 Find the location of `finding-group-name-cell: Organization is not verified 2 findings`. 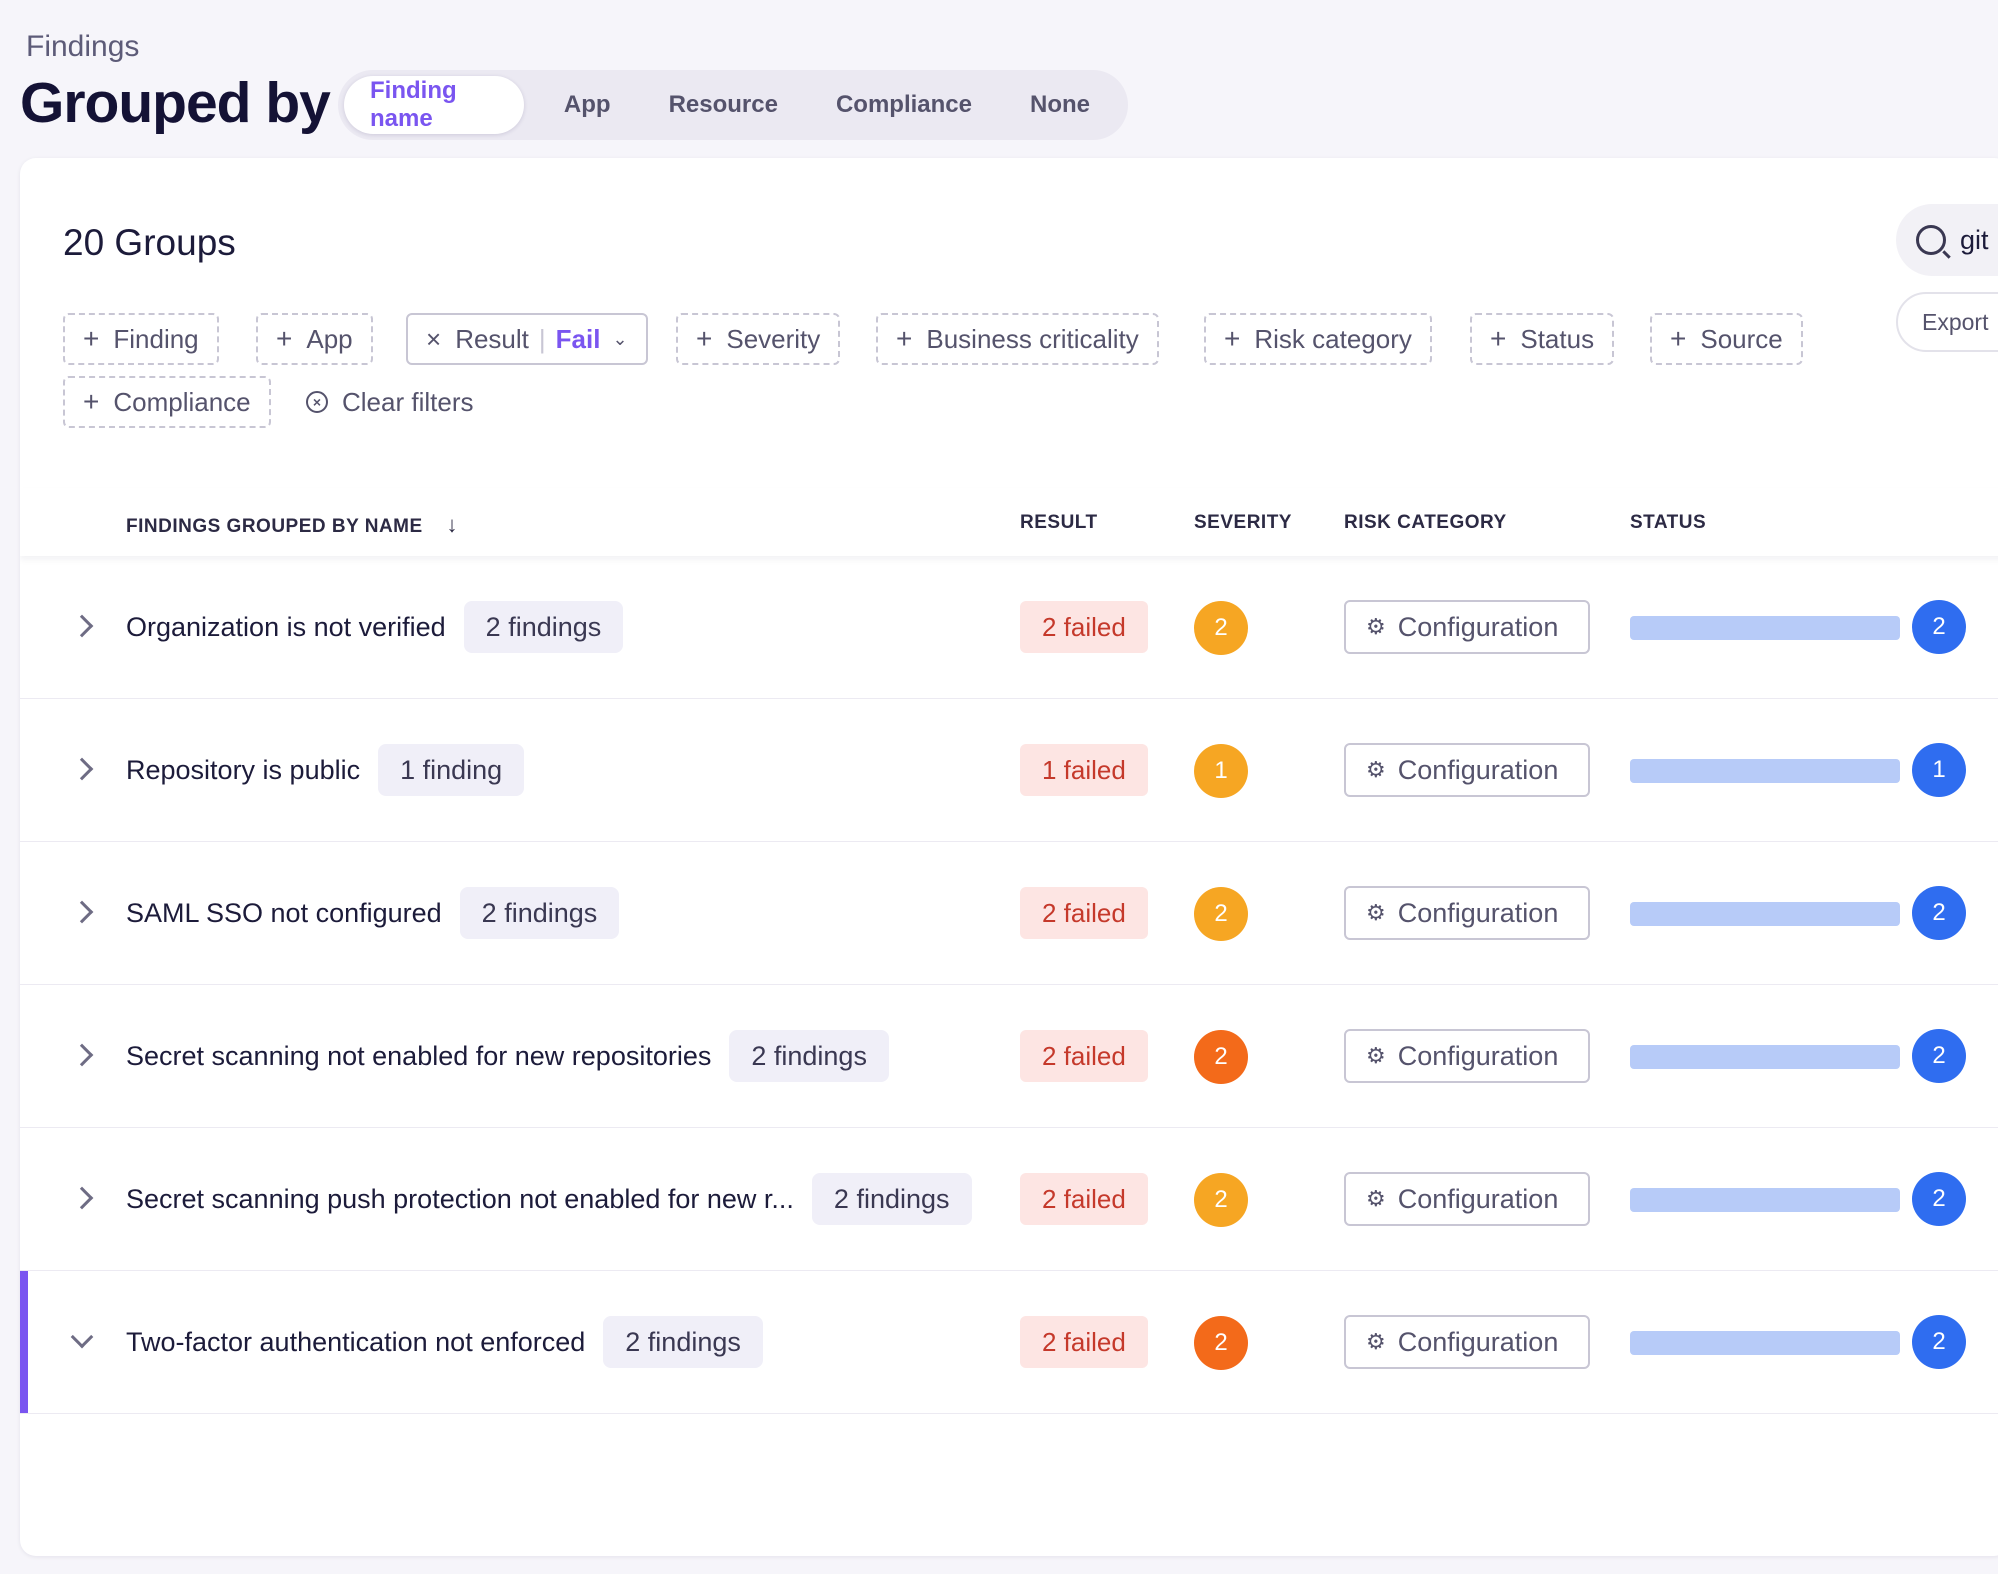

finding-group-name-cell: Organization is not verified 2 findings is located at coordinates (375, 627).